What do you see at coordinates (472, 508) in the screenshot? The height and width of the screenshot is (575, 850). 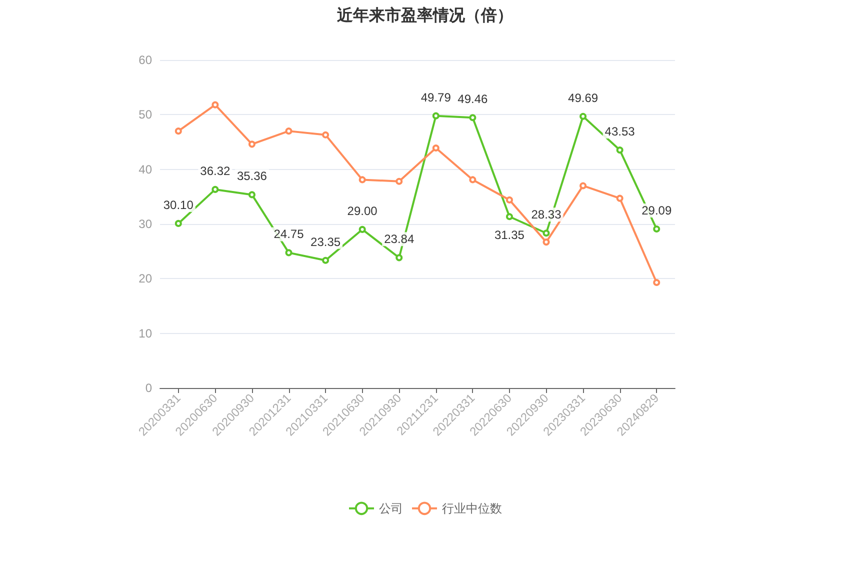 I see `legend-label: 行业中位数` at bounding box center [472, 508].